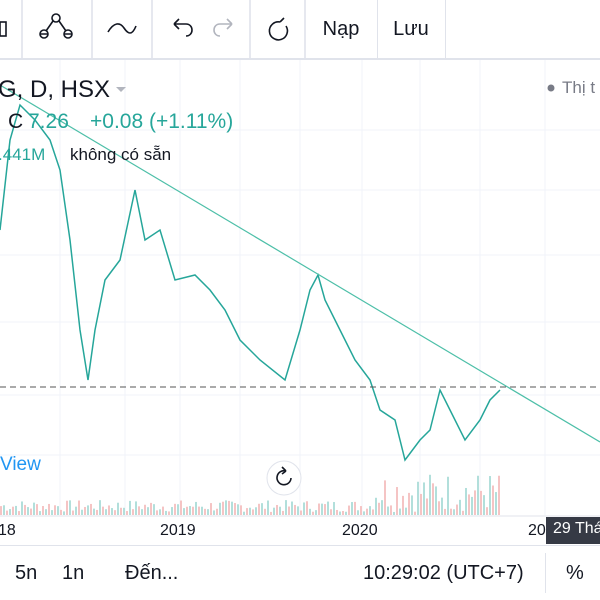 The width and height of the screenshot is (600, 600). Describe the element at coordinates (56, 18) in the screenshot. I see `indicator-icon` at that location.